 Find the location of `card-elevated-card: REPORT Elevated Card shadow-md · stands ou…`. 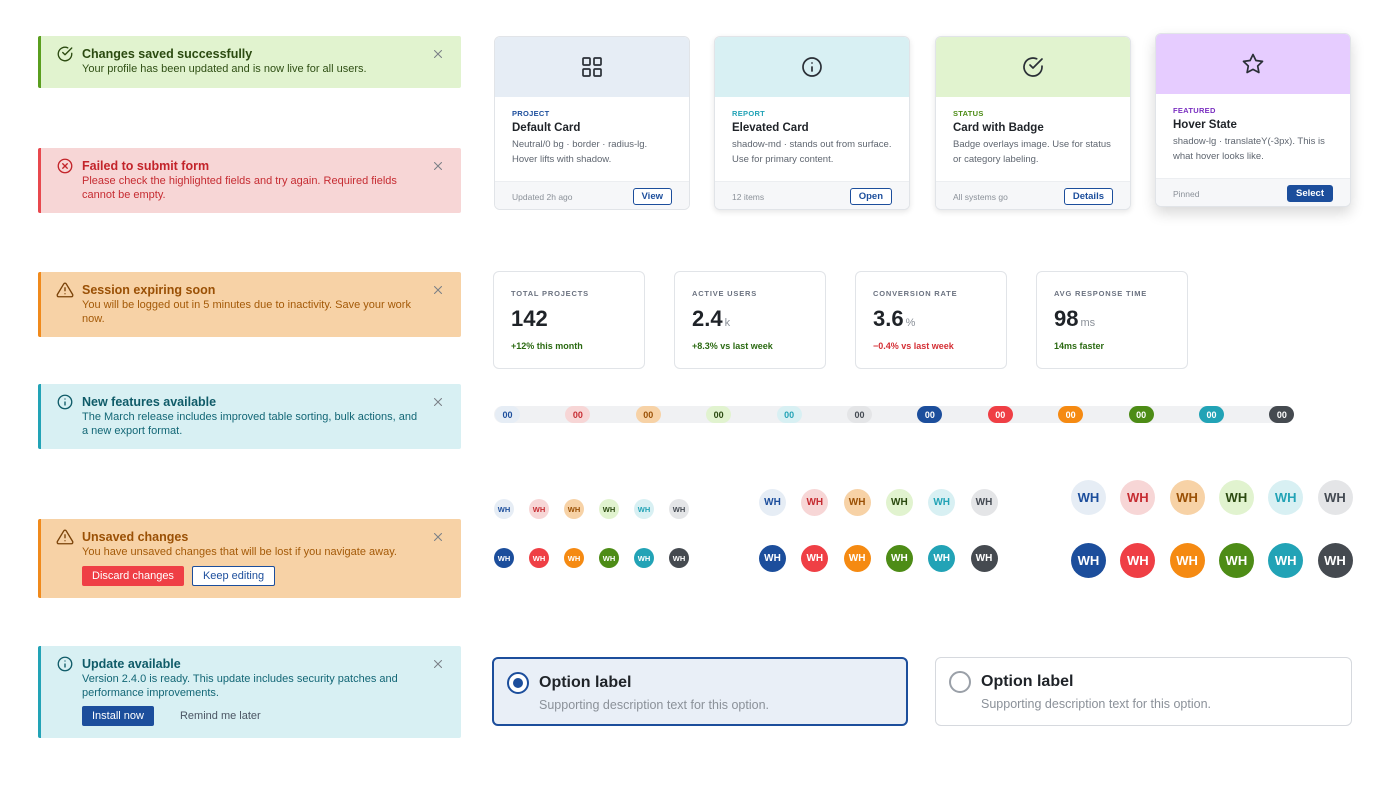

card-elevated-card: REPORT Elevated Card shadow-md · stands ou… is located at coordinates (812, 123).